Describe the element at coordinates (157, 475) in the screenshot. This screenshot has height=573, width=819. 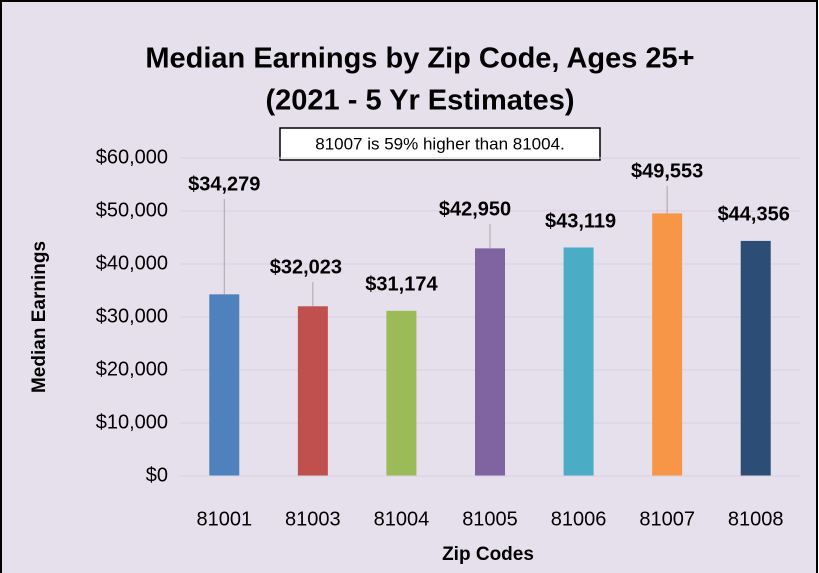
I see `y-tick-label: $0` at that location.